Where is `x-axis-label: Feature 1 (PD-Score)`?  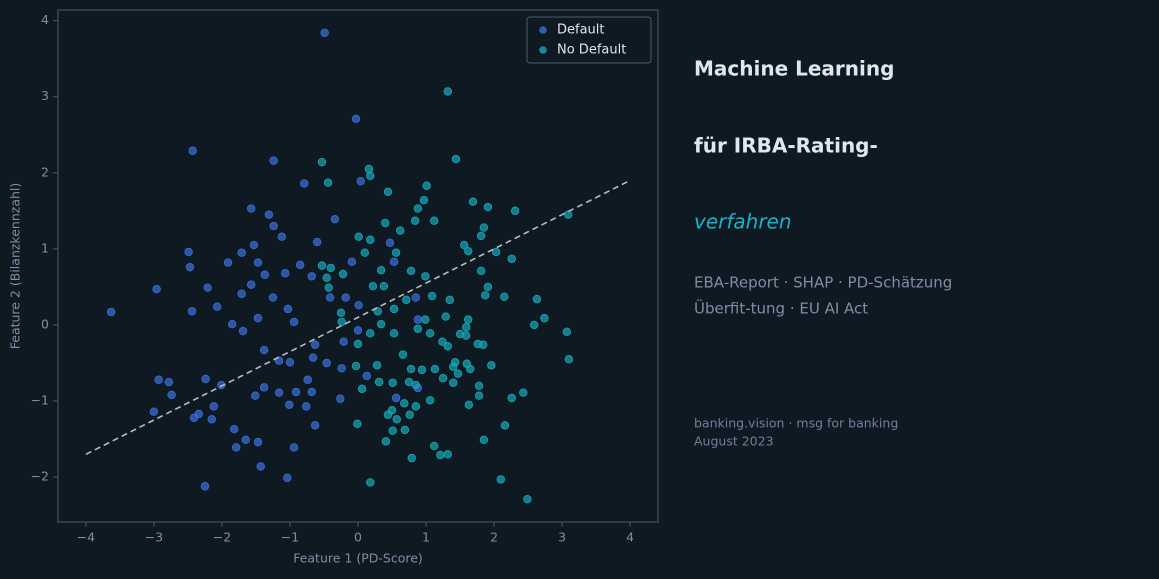
x-axis-label: Feature 1 (PD-Score) is located at coordinates (358, 558).